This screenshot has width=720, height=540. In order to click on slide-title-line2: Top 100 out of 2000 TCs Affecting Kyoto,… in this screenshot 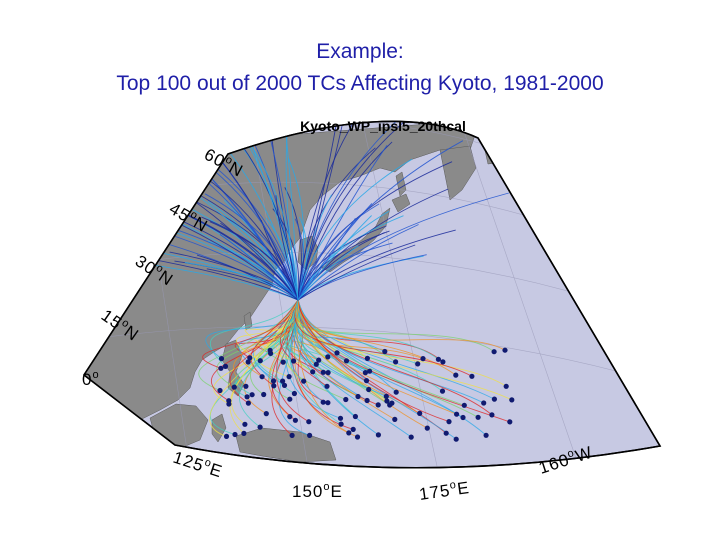, I will do `click(360, 83)`.